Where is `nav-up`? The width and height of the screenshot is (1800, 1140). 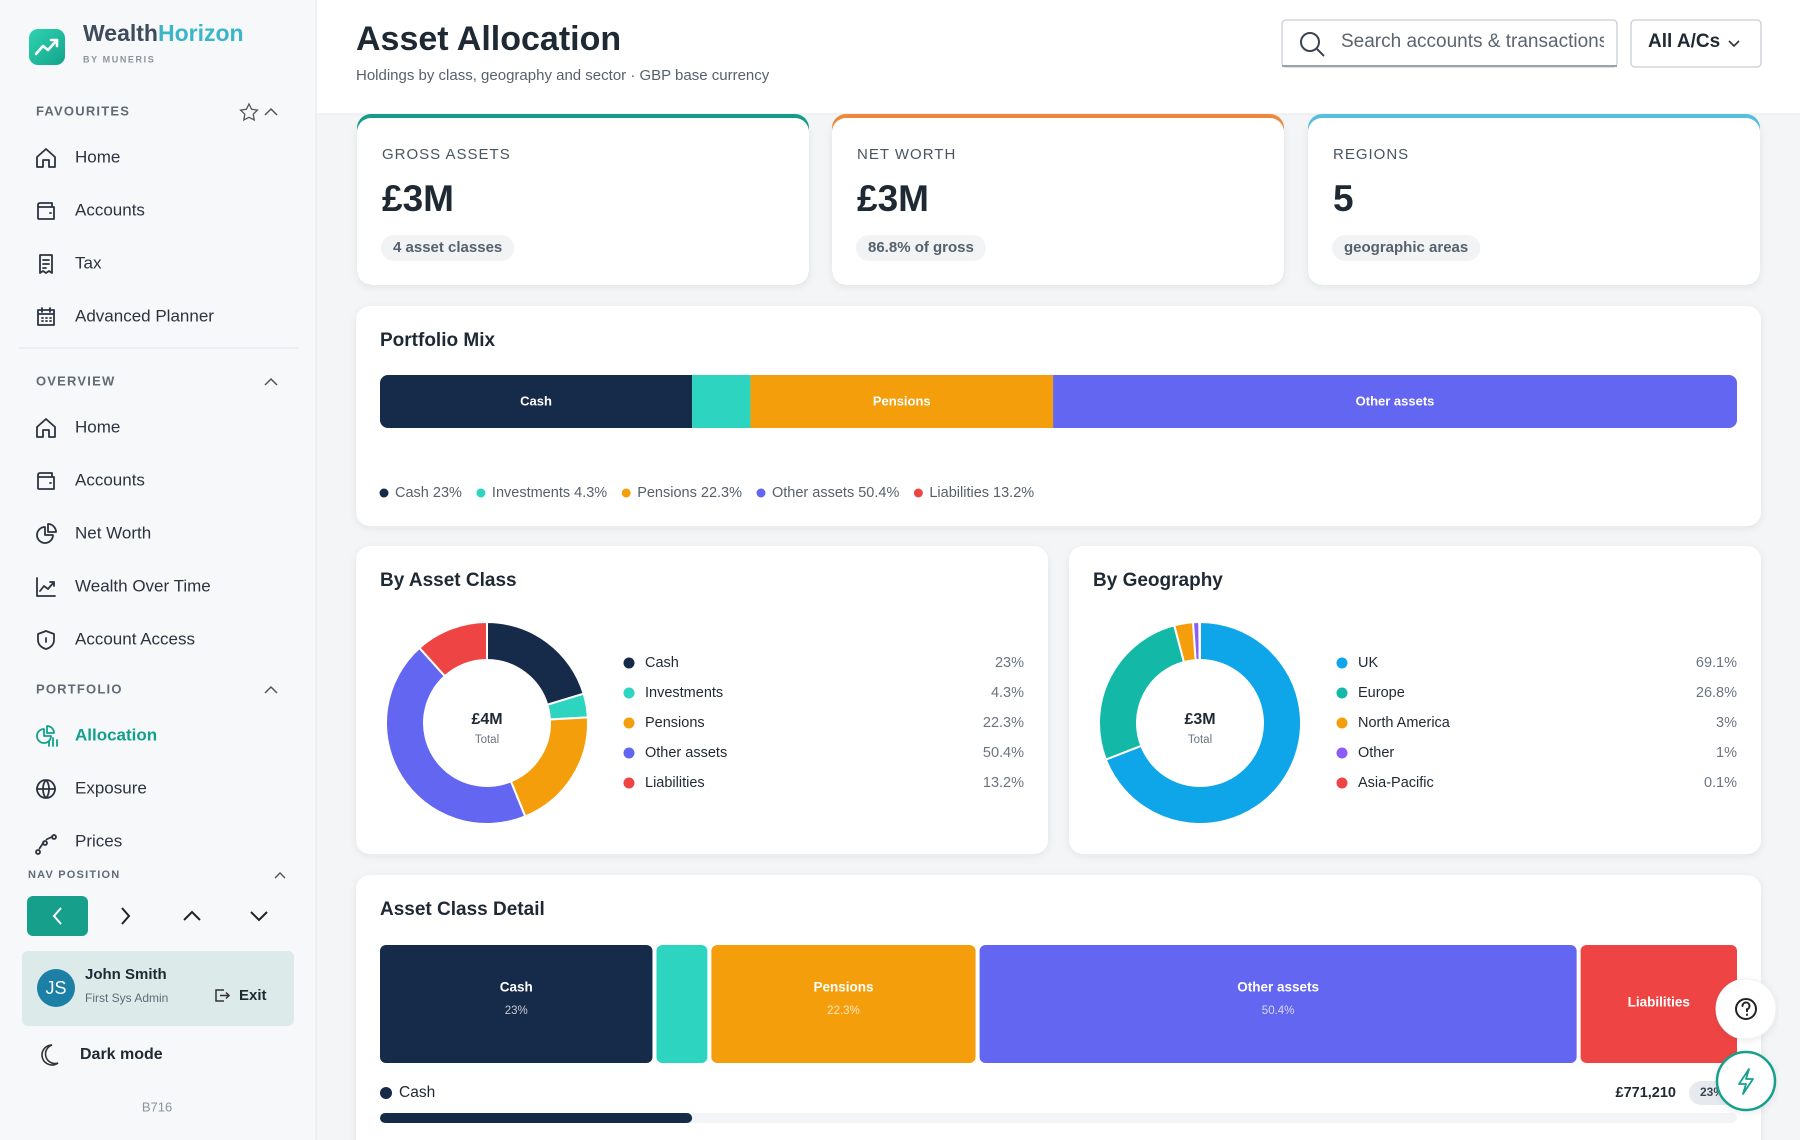 nav-up is located at coordinates (192, 915).